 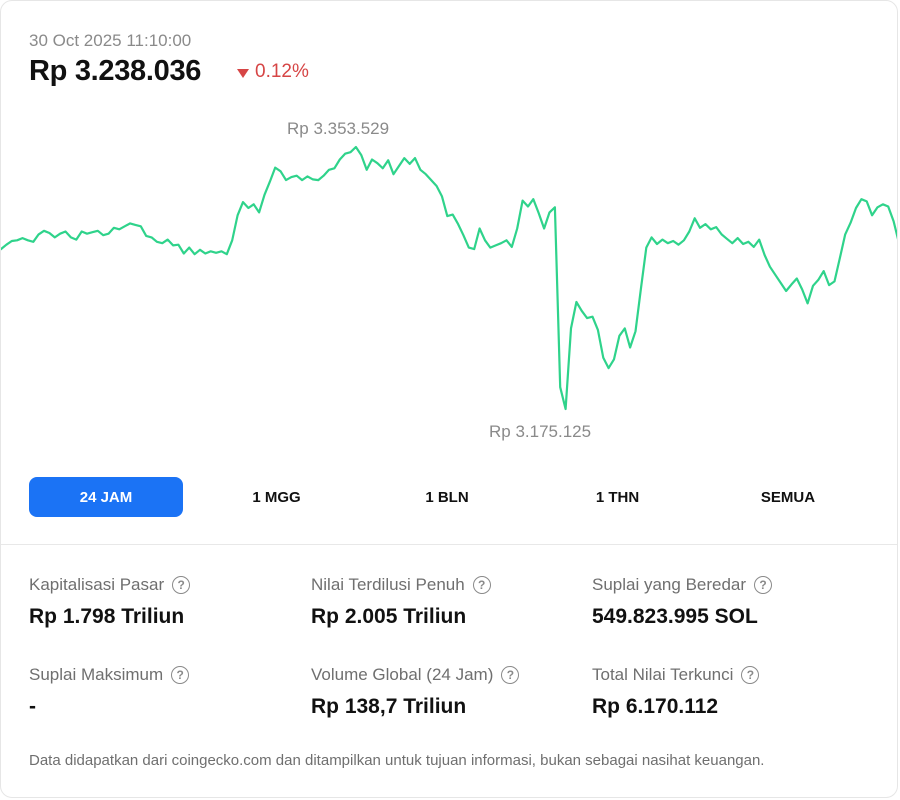 What do you see at coordinates (669, 584) in the screenshot?
I see `stat-label: Suplai yang Beredar` at bounding box center [669, 584].